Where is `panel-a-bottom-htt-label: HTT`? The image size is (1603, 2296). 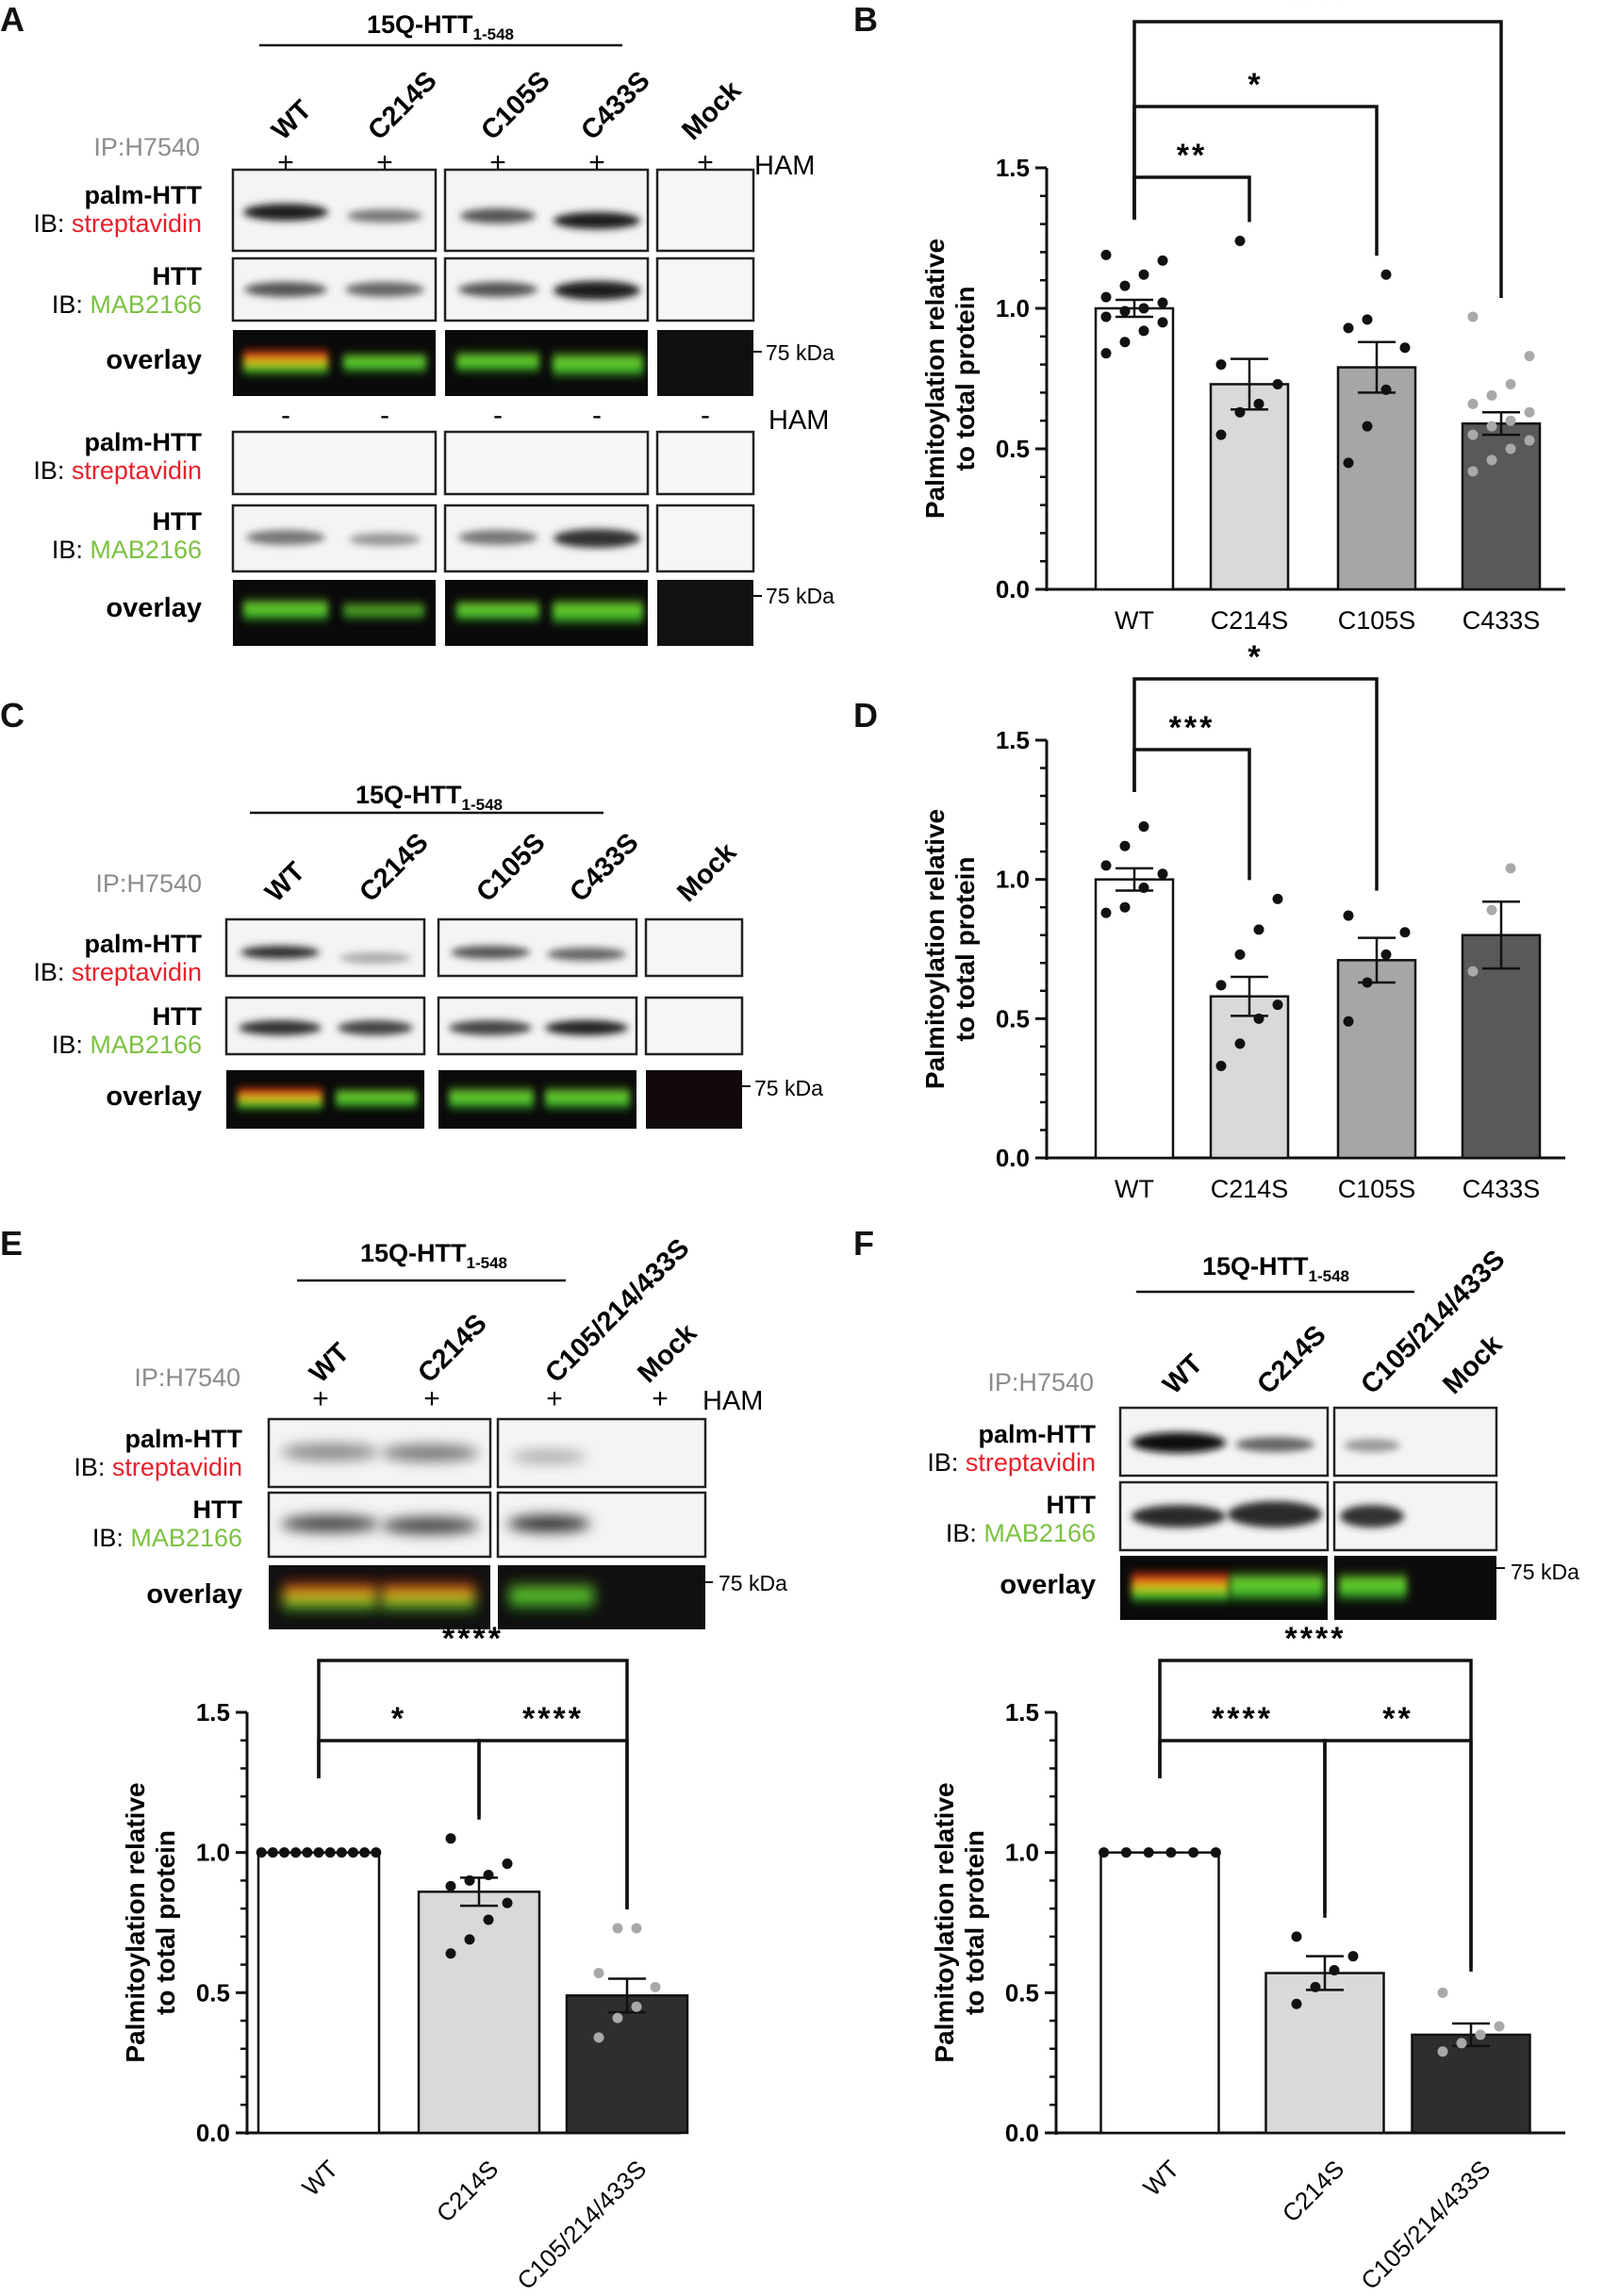
panel-a-bottom-htt-label: HTT is located at coordinates (178, 521).